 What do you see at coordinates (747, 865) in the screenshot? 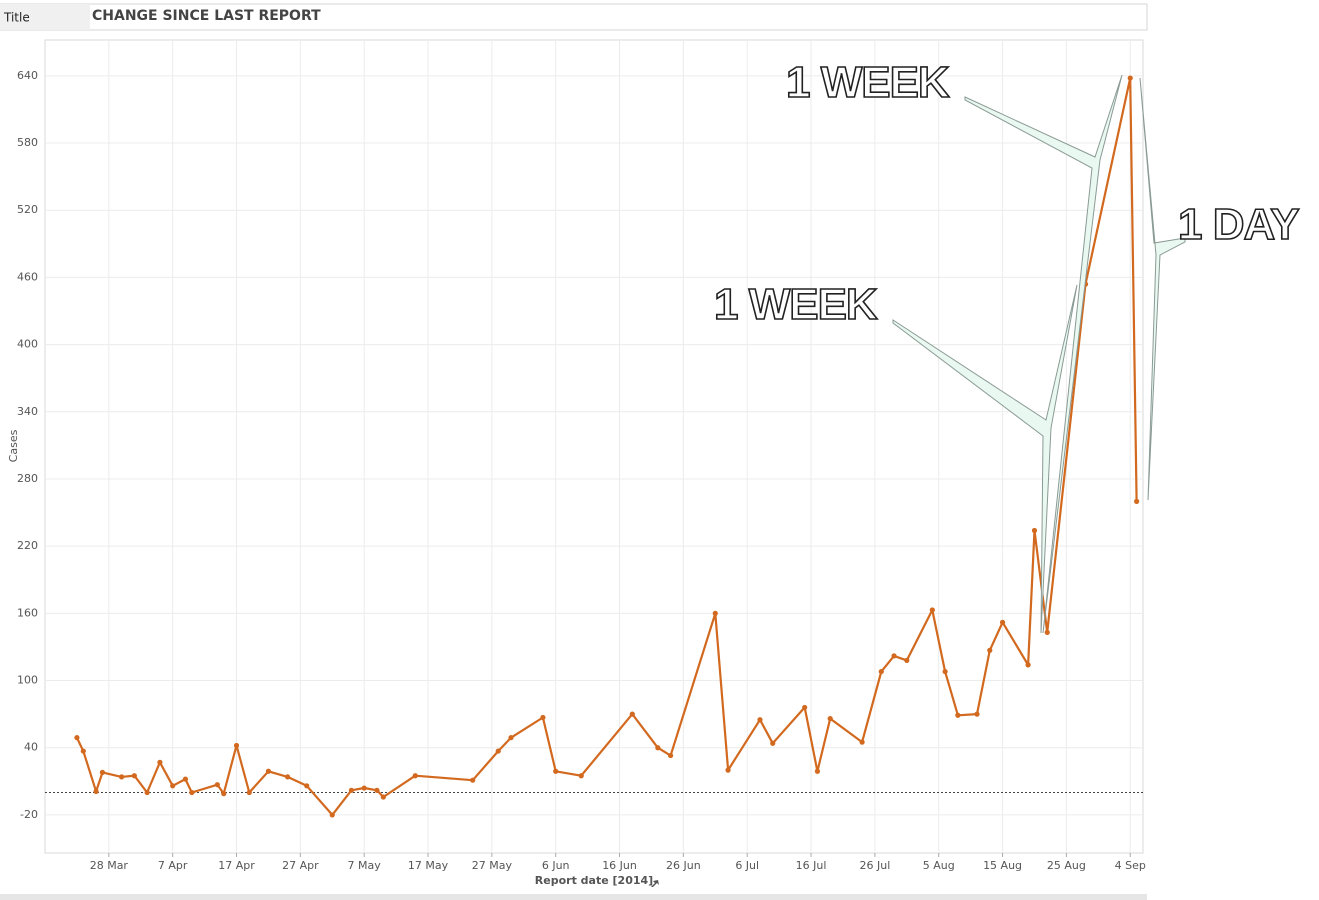
I see `x-tick-label: 6 Jul` at bounding box center [747, 865].